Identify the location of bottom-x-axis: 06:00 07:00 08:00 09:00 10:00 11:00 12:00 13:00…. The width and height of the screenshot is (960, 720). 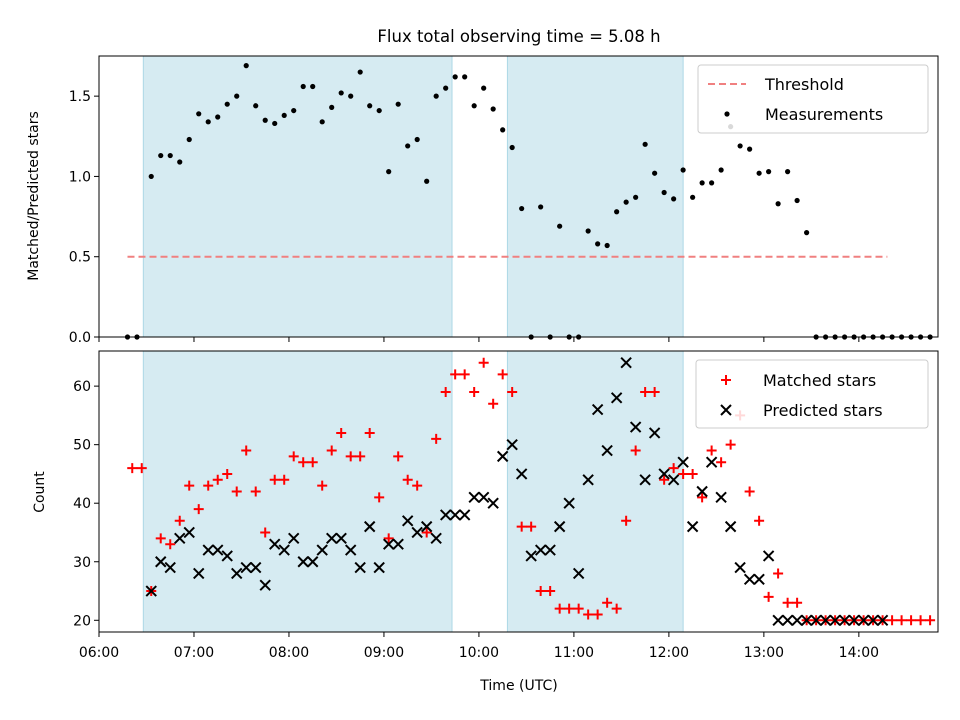
(479, 646).